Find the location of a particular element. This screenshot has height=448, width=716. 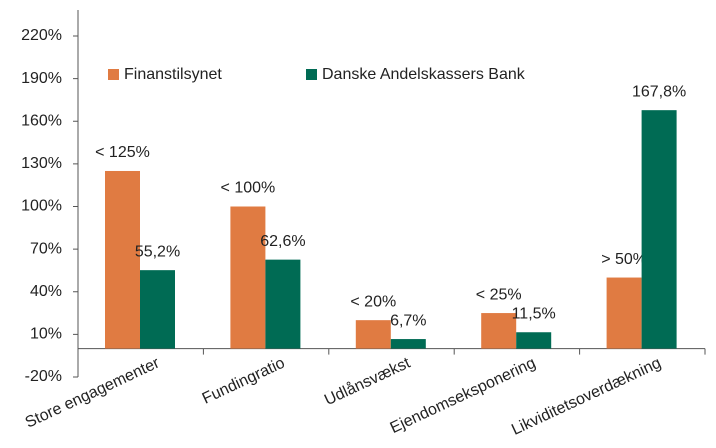

y-tick-label: 160% is located at coordinates (41, 120).